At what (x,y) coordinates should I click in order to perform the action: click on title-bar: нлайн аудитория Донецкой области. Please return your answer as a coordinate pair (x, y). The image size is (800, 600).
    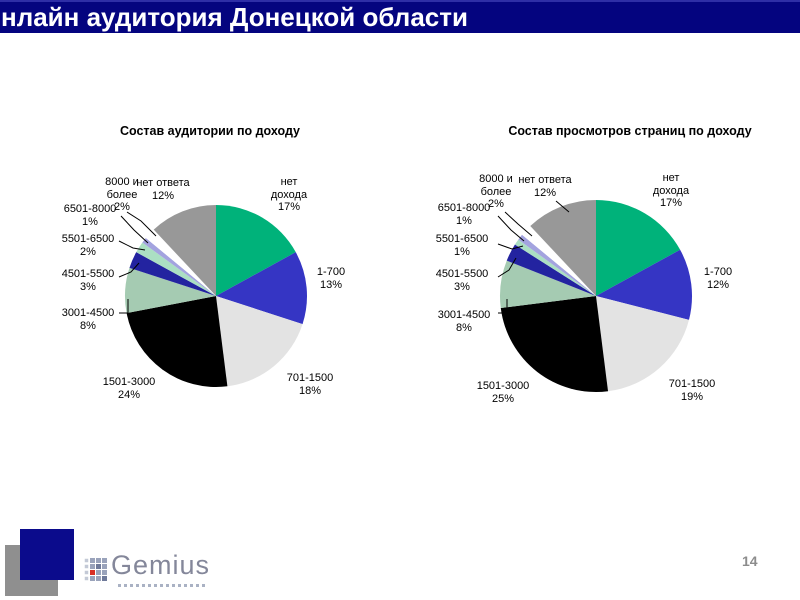
    Looking at the image, I should click on (400, 16).